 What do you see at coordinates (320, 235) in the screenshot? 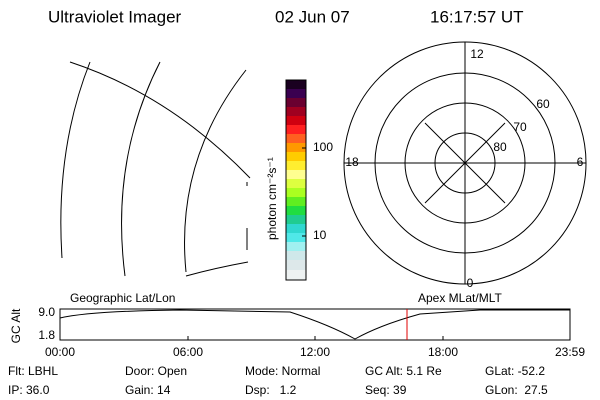
I see `colorbar-tick: 10` at bounding box center [320, 235].